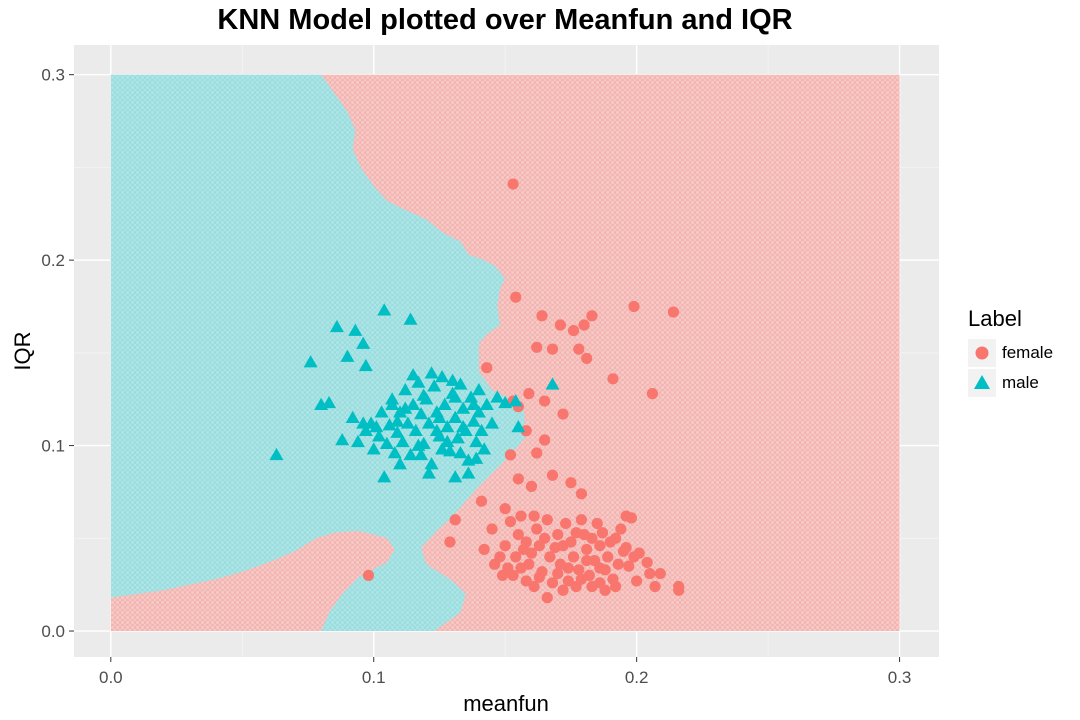 The height and width of the screenshot is (720, 1080). What do you see at coordinates (982, 382) in the screenshot?
I see `triangle-icon` at bounding box center [982, 382].